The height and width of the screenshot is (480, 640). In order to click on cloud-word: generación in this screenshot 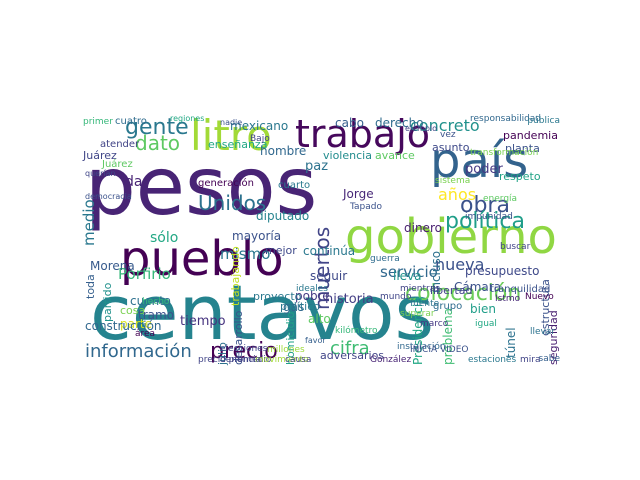, I will do `click(226, 183)`.